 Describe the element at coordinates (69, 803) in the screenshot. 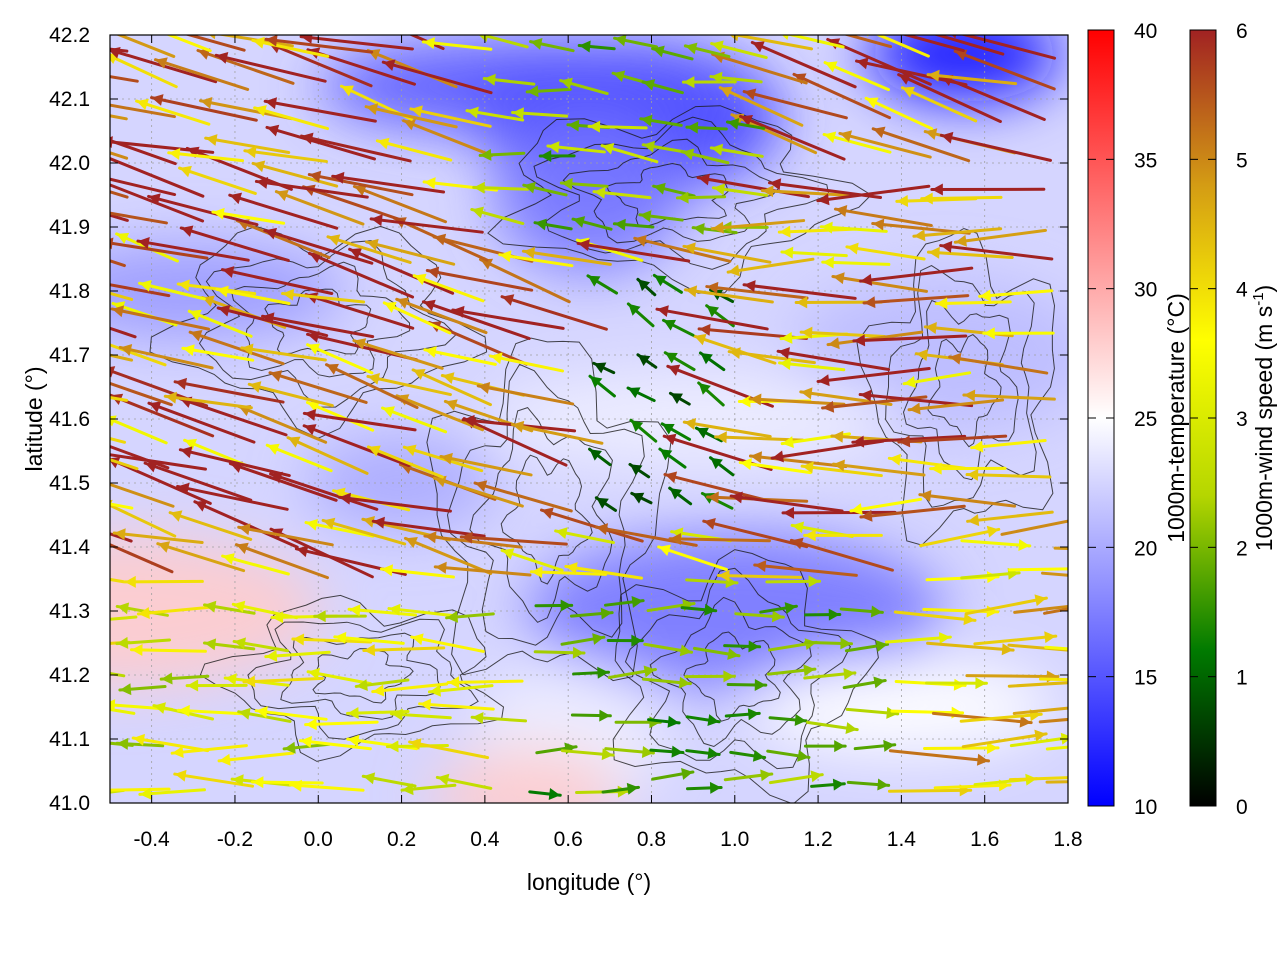

I see `y-tick-label: 41.0` at that location.